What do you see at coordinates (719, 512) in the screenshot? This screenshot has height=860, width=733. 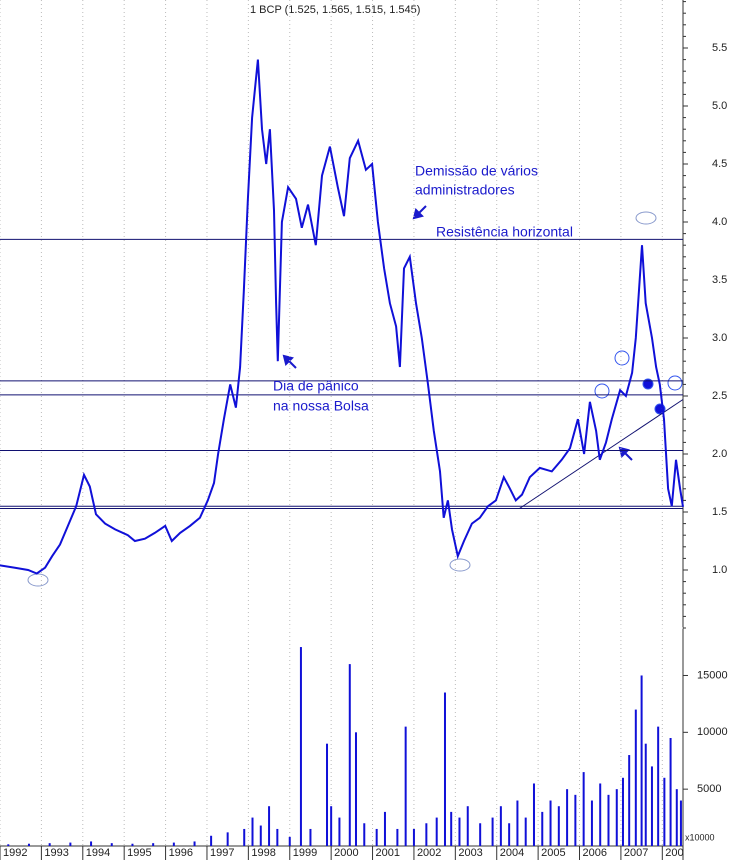 I see `y-tick-label: 1.5` at bounding box center [719, 512].